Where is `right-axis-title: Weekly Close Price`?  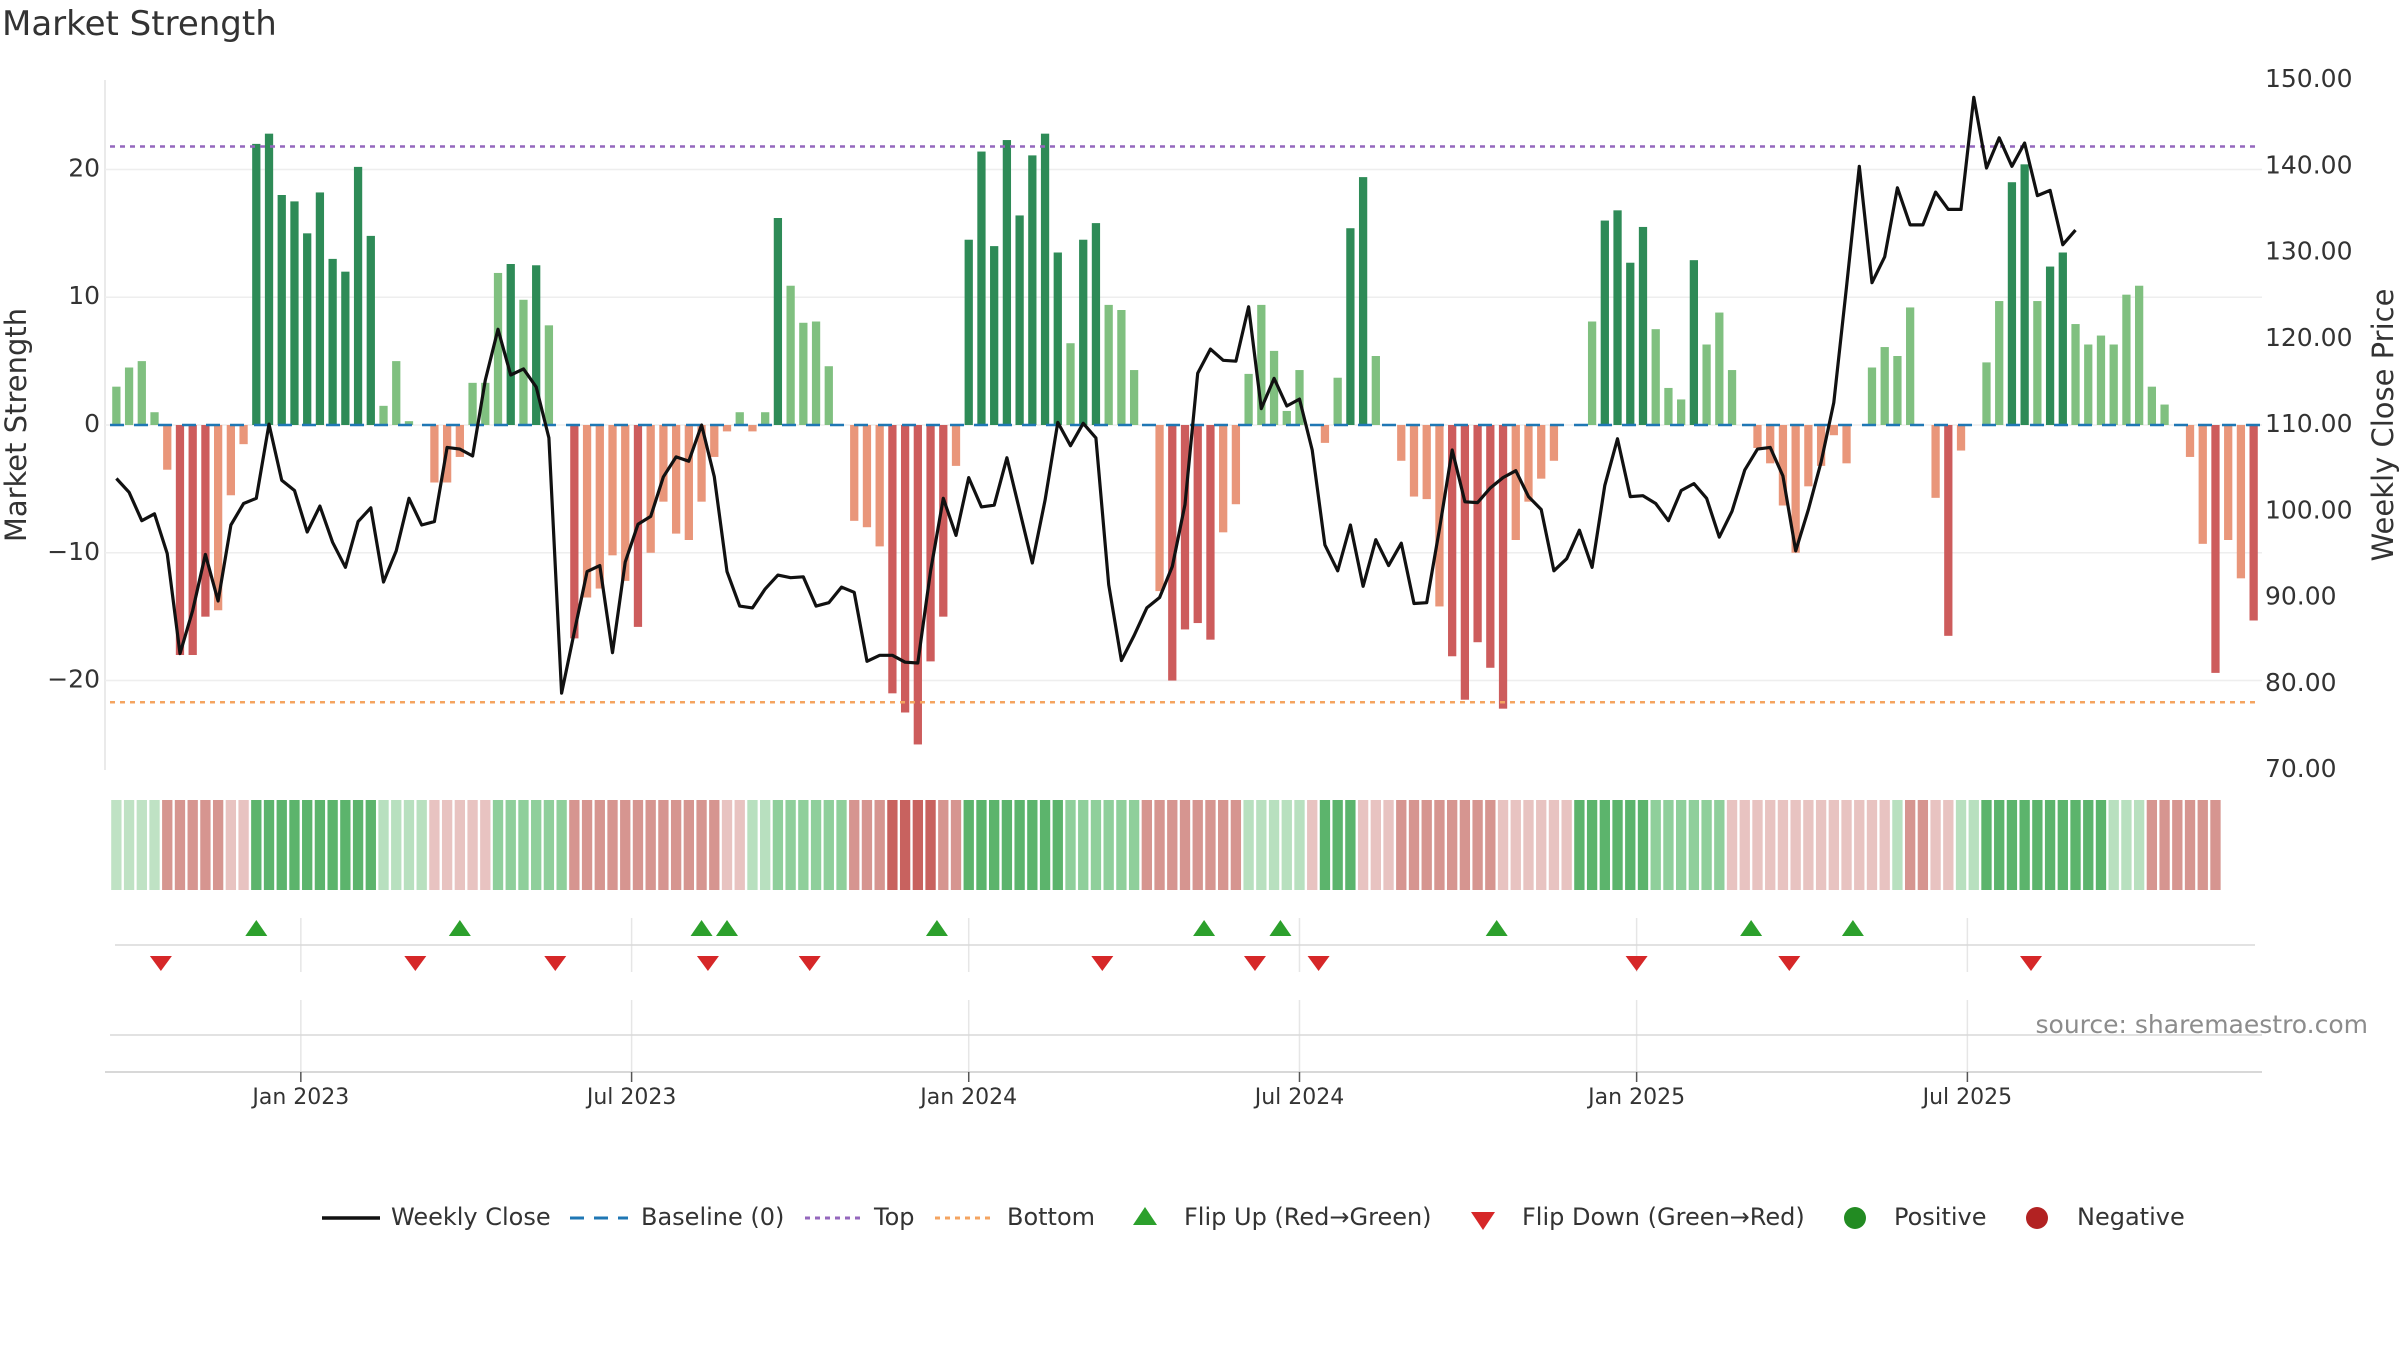
right-axis-title: Weekly Close Price is located at coordinates (2383, 425).